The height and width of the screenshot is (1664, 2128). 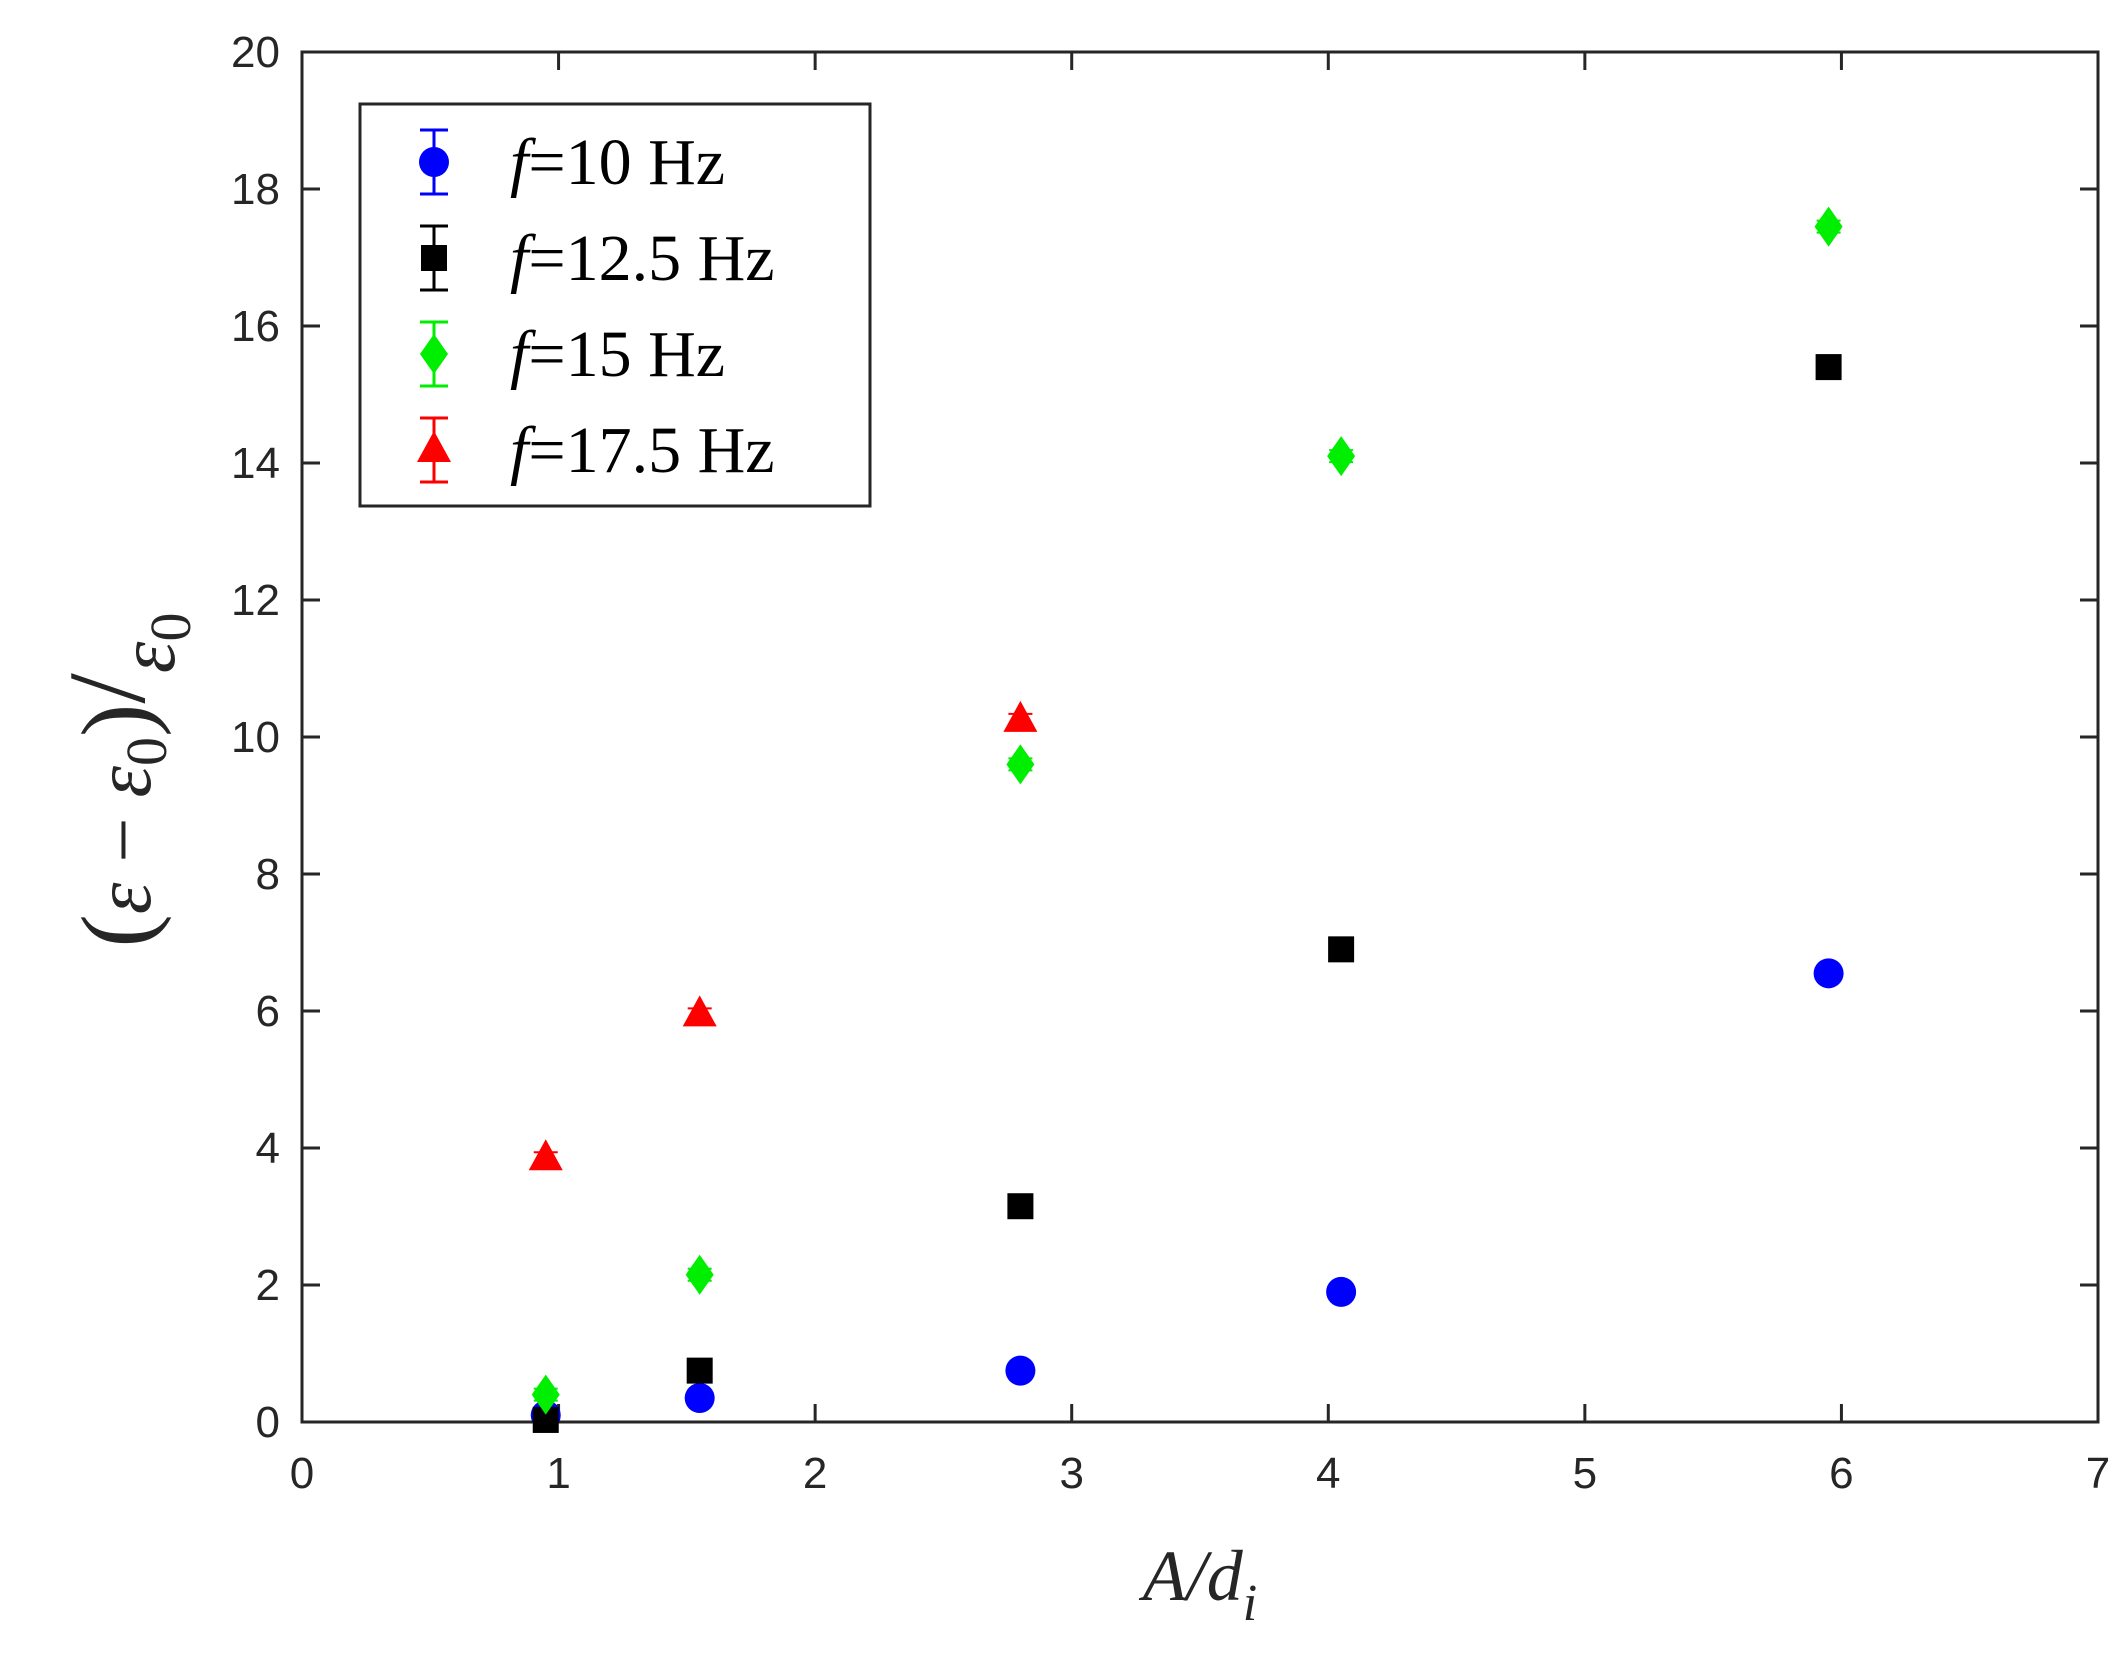 What do you see at coordinates (255, 463) in the screenshot?
I see `y-tick-label: 14` at bounding box center [255, 463].